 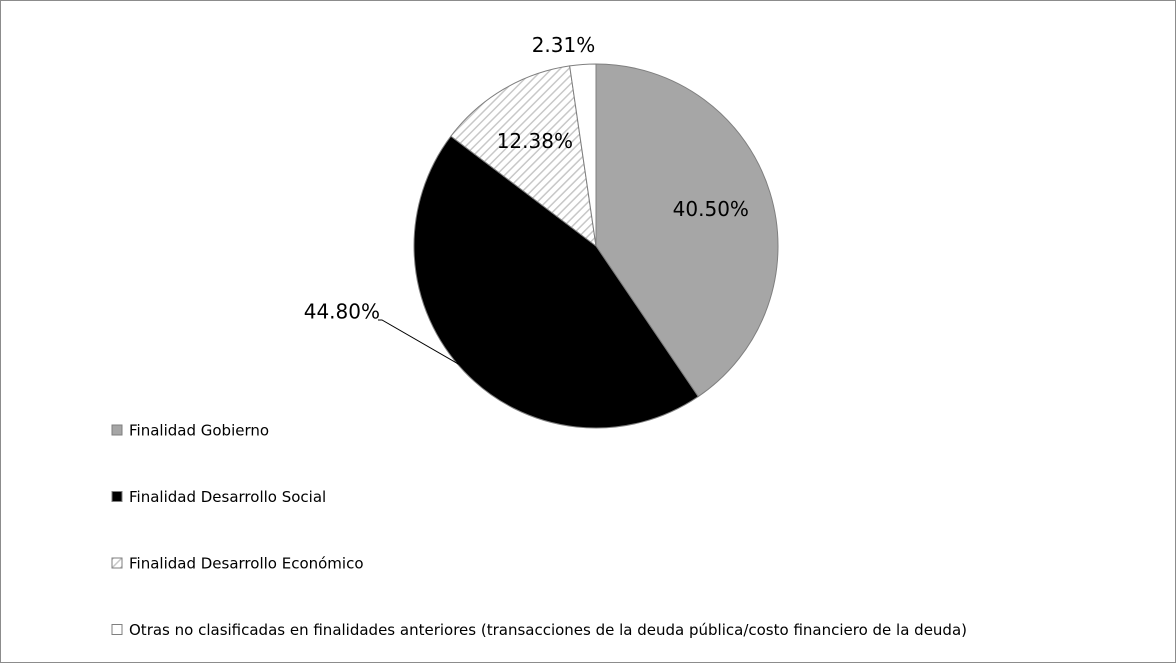 What do you see at coordinates (342, 312) in the screenshot?
I see `data-label: 44.80%` at bounding box center [342, 312].